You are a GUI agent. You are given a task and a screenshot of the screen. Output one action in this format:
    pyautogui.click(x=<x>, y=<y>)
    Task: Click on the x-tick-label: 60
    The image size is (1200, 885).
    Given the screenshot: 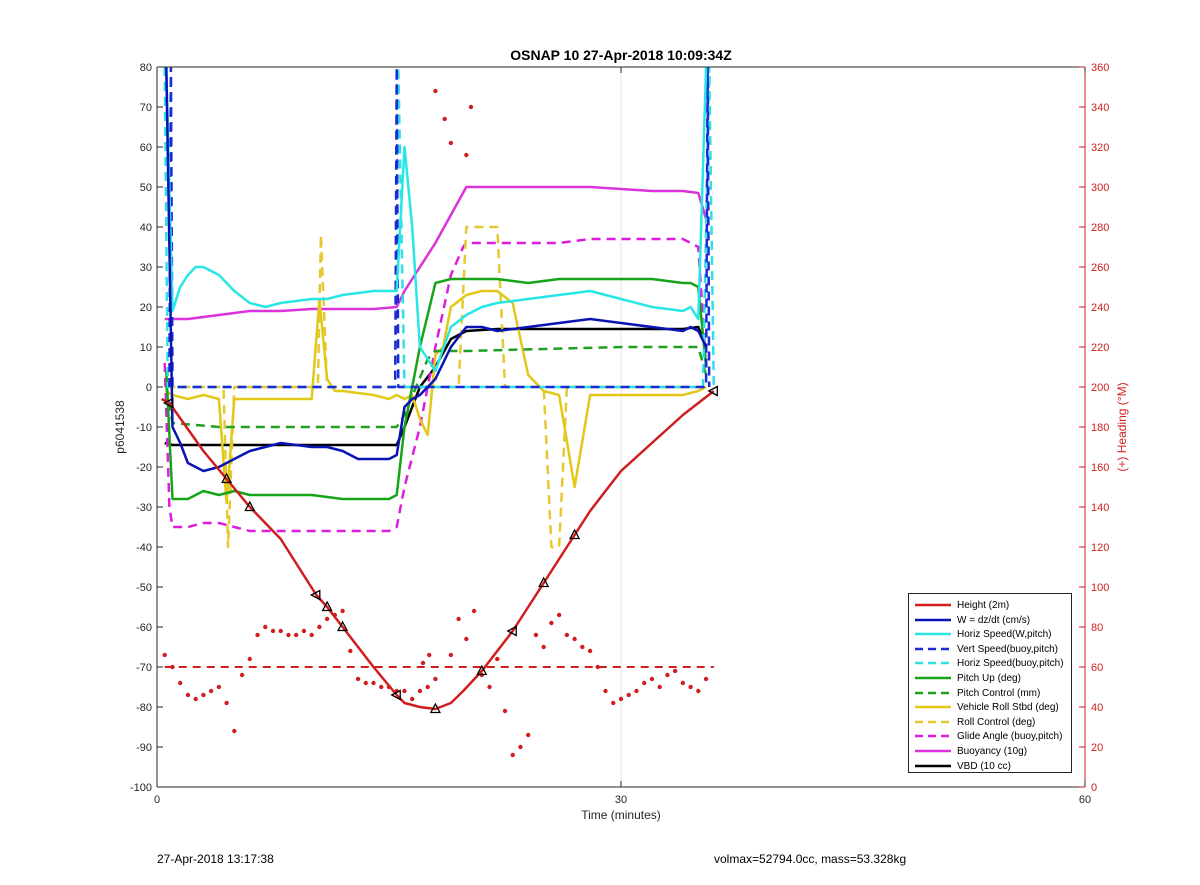 What is the action you would take?
    pyautogui.click(x=1085, y=800)
    